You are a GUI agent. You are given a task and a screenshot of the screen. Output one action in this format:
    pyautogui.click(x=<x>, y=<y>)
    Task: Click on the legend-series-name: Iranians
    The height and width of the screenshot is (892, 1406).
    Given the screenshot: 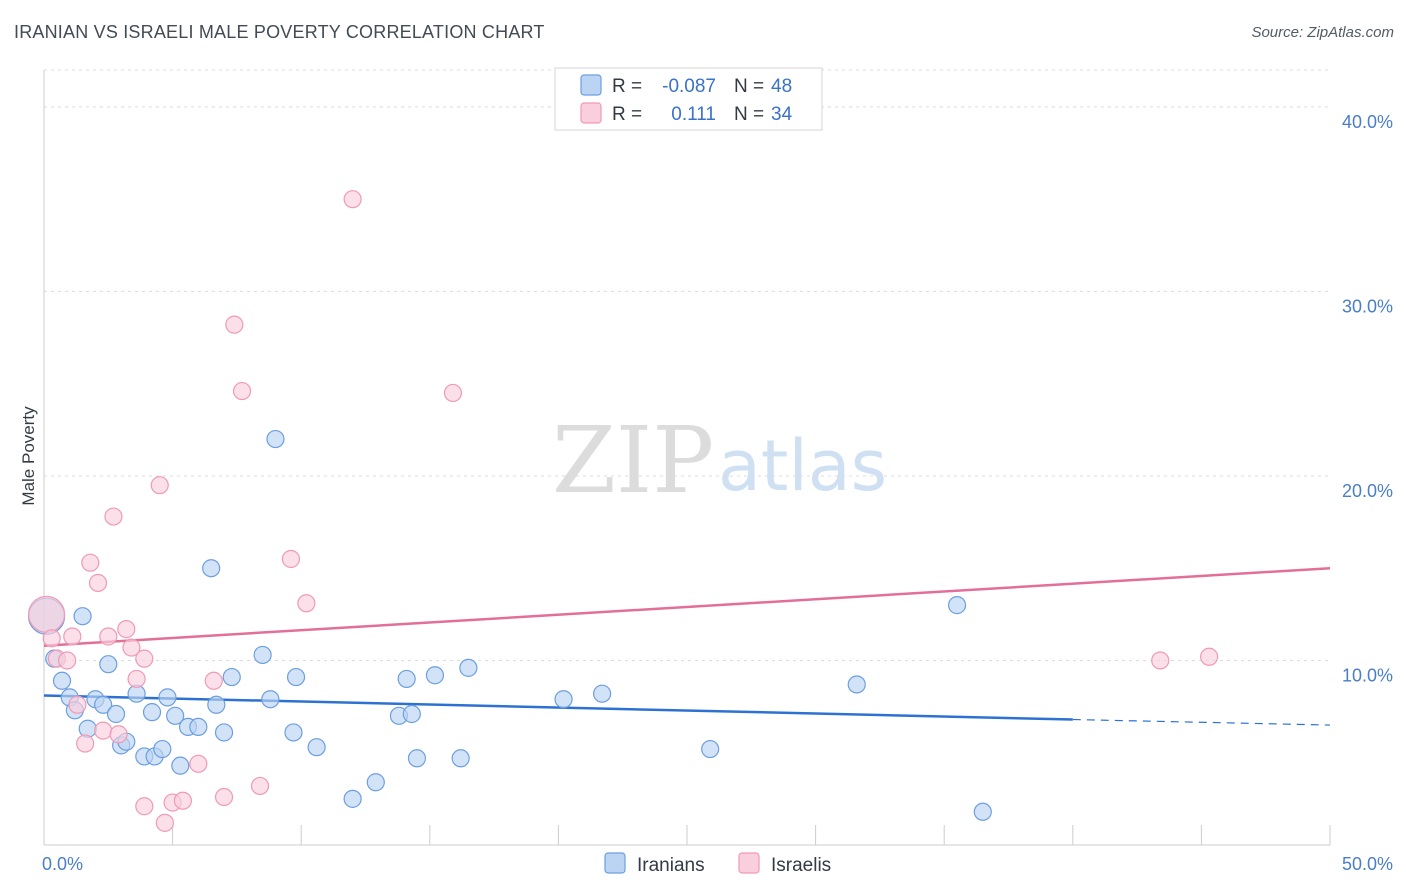 What is the action you would take?
    pyautogui.click(x=671, y=865)
    